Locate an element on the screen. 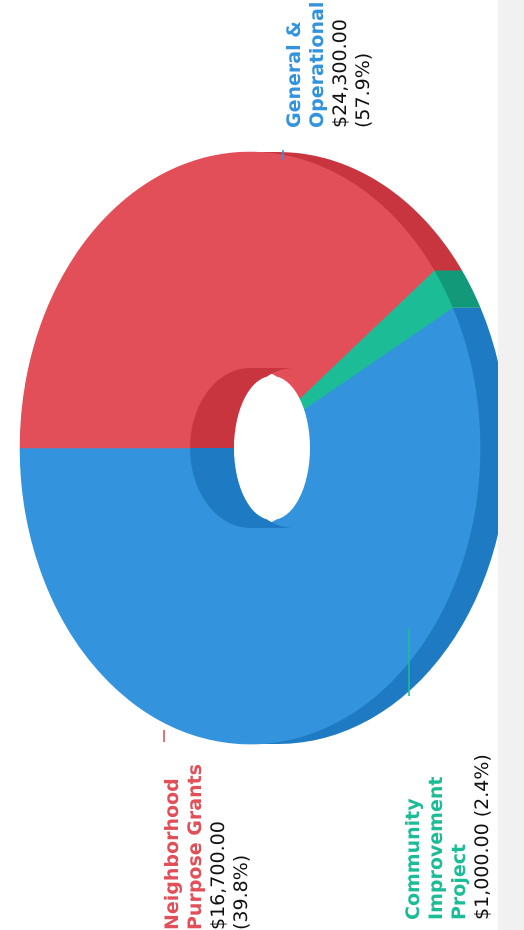 The height and width of the screenshot is (930, 524). side-face-neighborhood is located at coordinates (356, 211).